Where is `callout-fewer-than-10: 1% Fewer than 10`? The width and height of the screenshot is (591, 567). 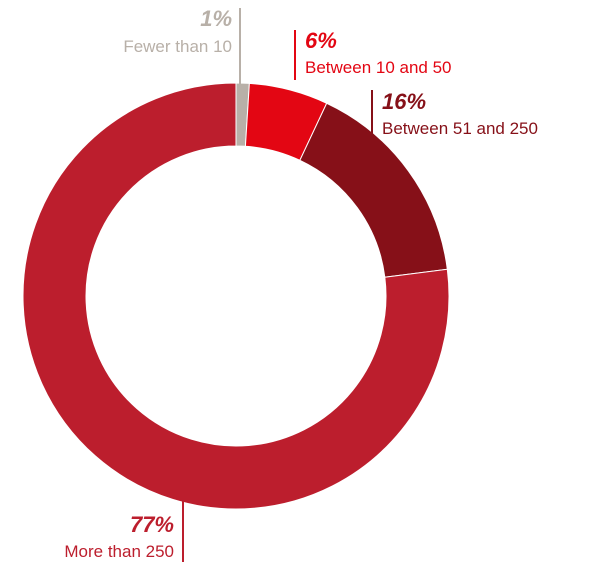 callout-fewer-than-10: 1% Fewer than 10 is located at coordinates (182, 45).